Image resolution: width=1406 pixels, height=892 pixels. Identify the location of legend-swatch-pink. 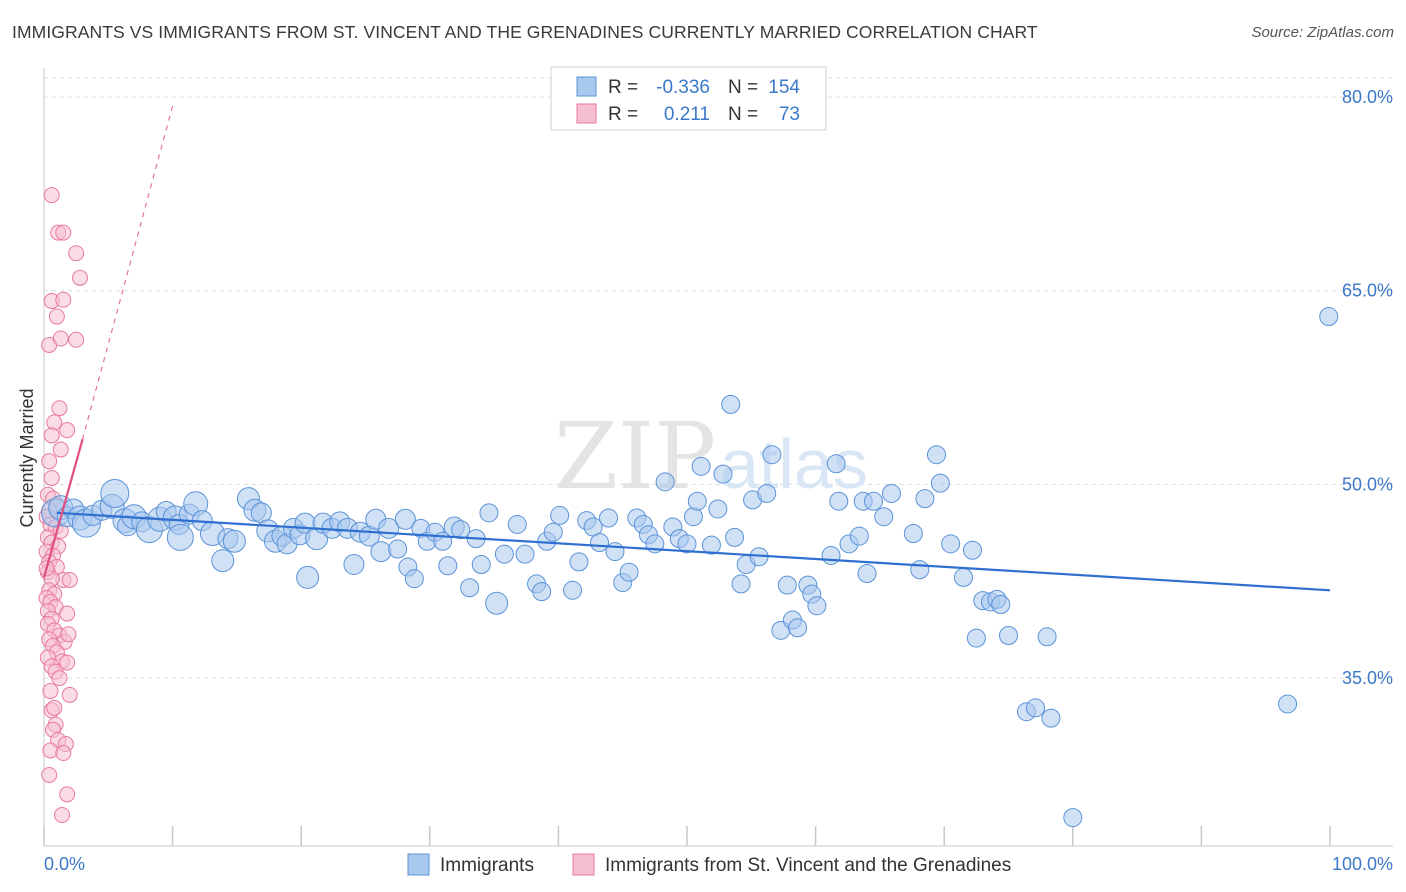
(586, 113).